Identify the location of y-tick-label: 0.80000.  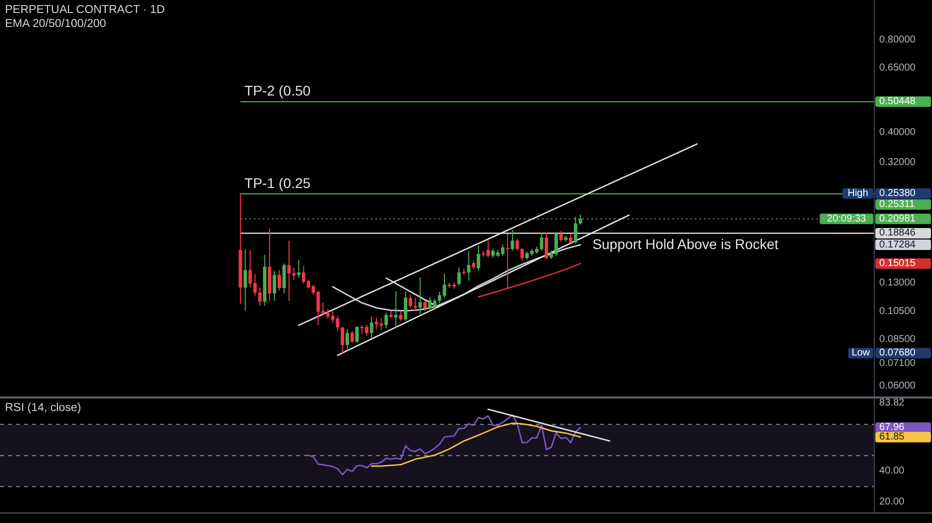
(897, 40).